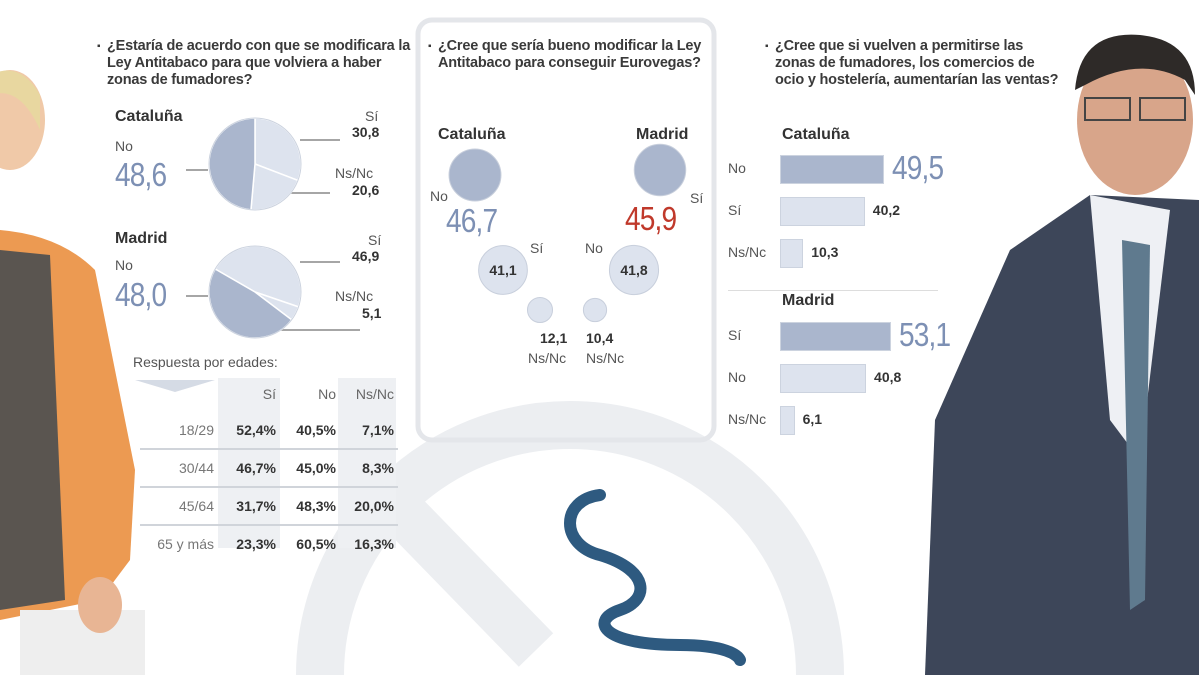  Describe the element at coordinates (600, 338) in the screenshot. I see `q2-mad-ns-value: 10,4` at that location.